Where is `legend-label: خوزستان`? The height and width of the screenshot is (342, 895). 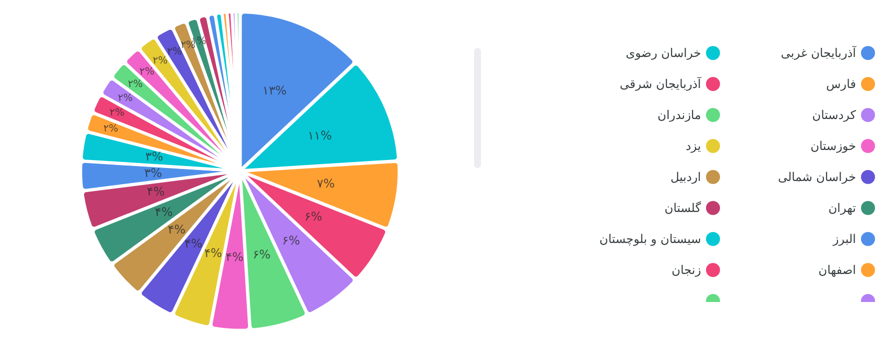
legend-label: خوزستان is located at coordinates (833, 146).